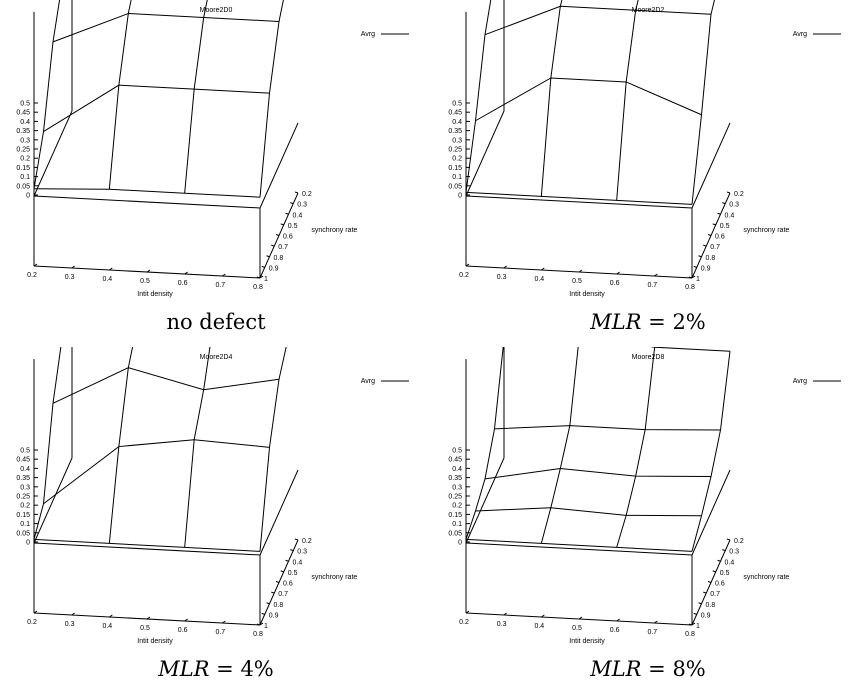 The height and width of the screenshot is (694, 864). What do you see at coordinates (457, 104) in the screenshot?
I see `z-tick-label: 0.5` at bounding box center [457, 104].